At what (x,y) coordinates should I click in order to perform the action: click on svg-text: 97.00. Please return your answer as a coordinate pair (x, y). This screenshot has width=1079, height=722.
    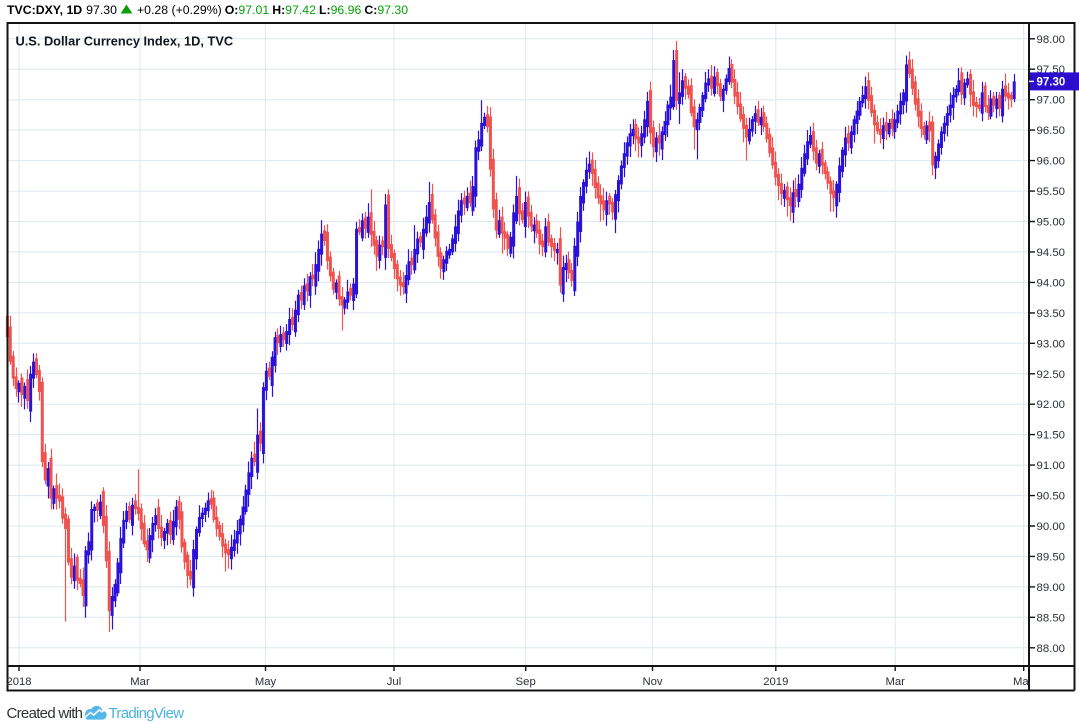
    Looking at the image, I should click on (1051, 101).